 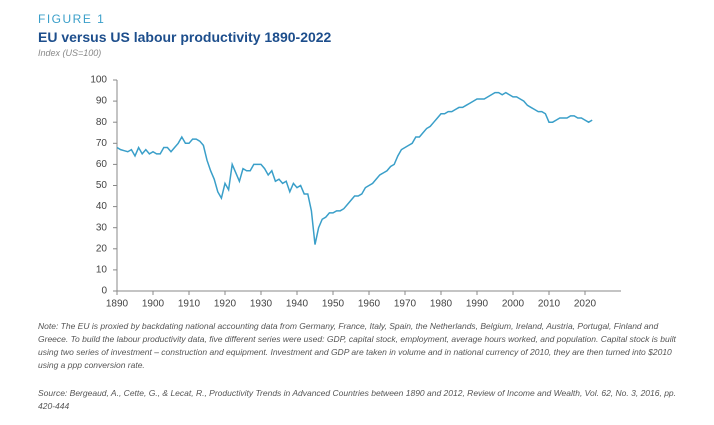 What do you see at coordinates (225, 304) in the screenshot?
I see `x-tick-label: 1920` at bounding box center [225, 304].